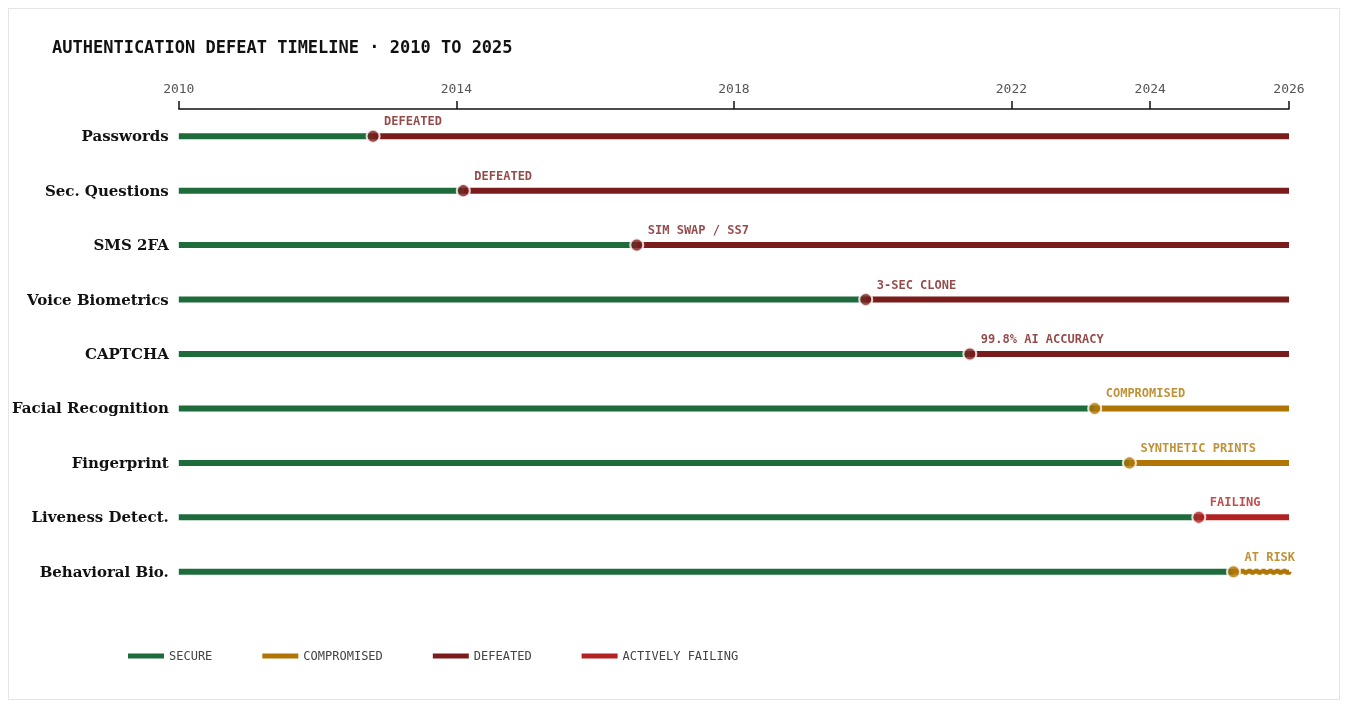  Describe the element at coordinates (106, 190) in the screenshot. I see `y-tick-label: Sec. Questions` at that location.